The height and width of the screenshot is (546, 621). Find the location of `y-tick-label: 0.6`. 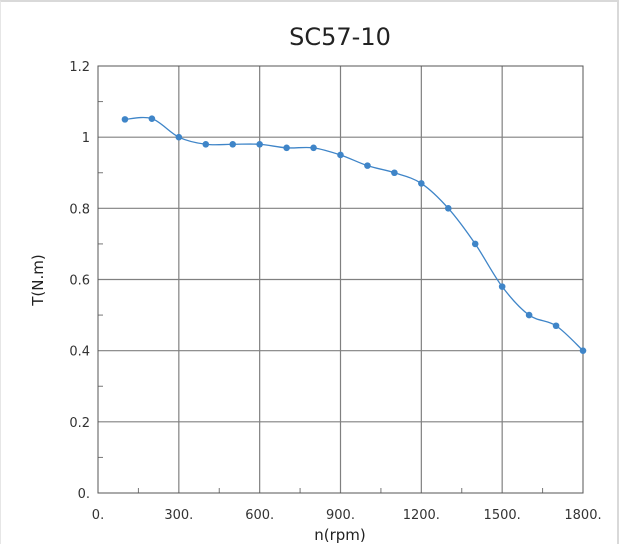

y-tick-label: 0.6 is located at coordinates (79, 281).